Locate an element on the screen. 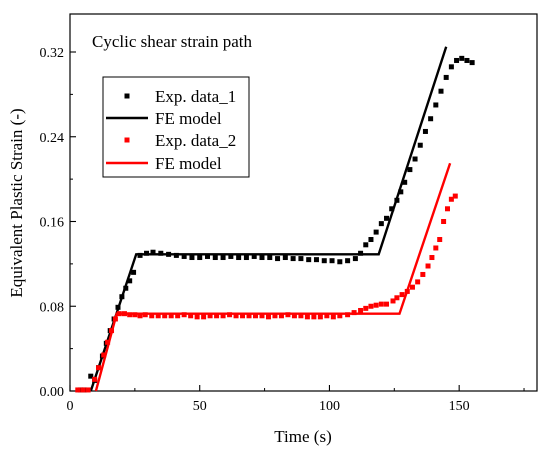 The height and width of the screenshot is (454, 550). x-axis-title: Time (s) is located at coordinates (302, 436).